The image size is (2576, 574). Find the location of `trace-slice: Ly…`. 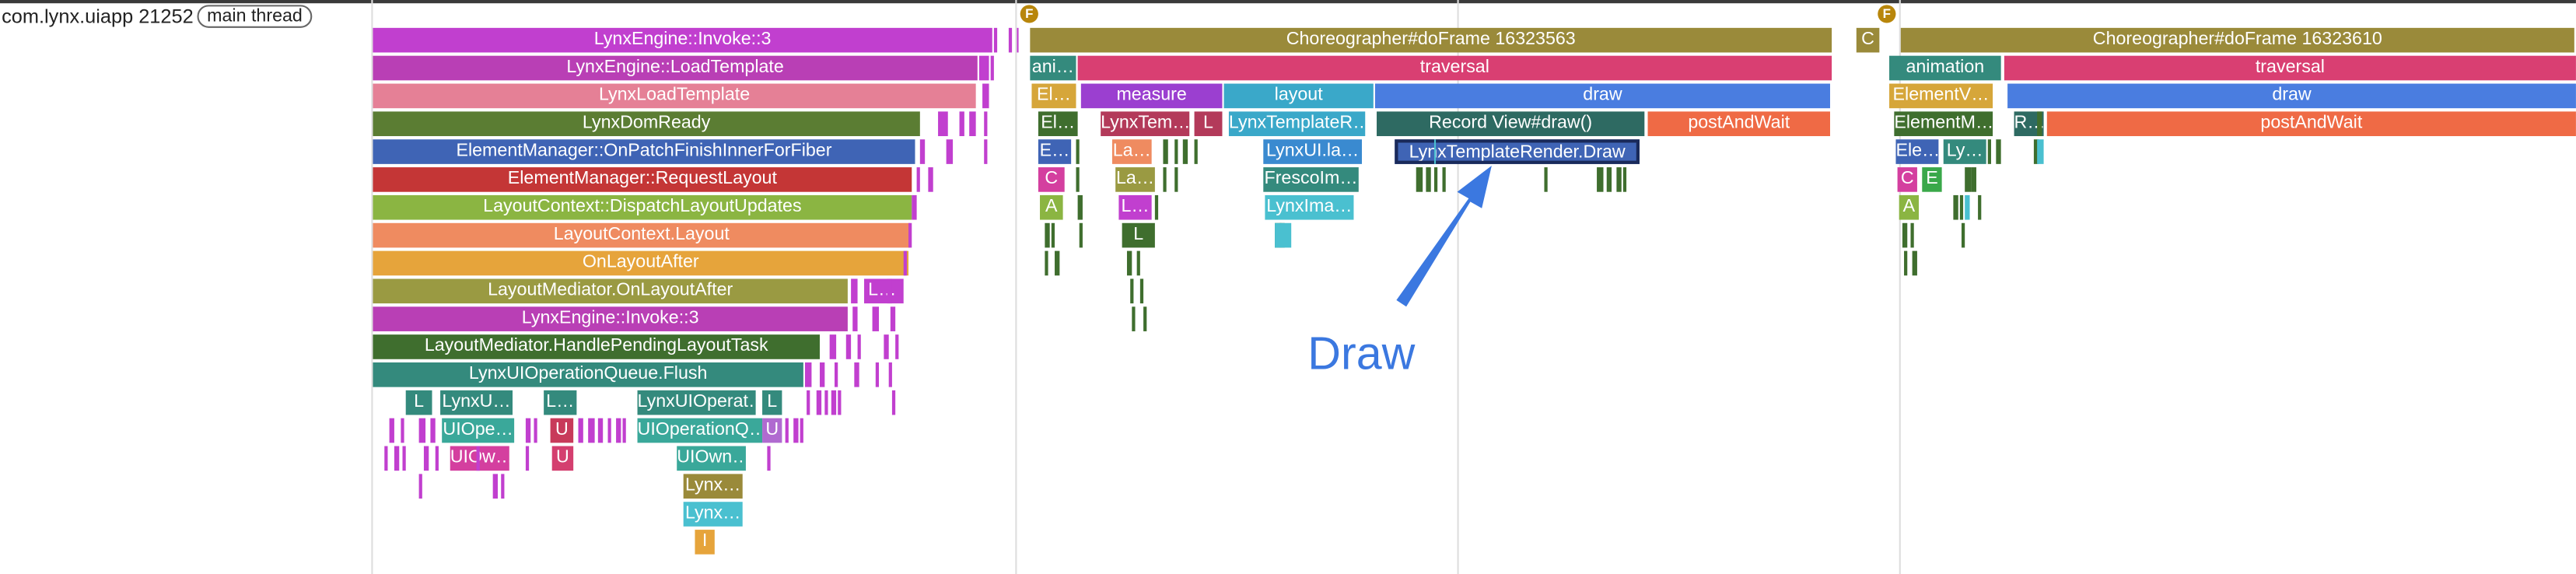

trace-slice: Ly… is located at coordinates (1965, 152).